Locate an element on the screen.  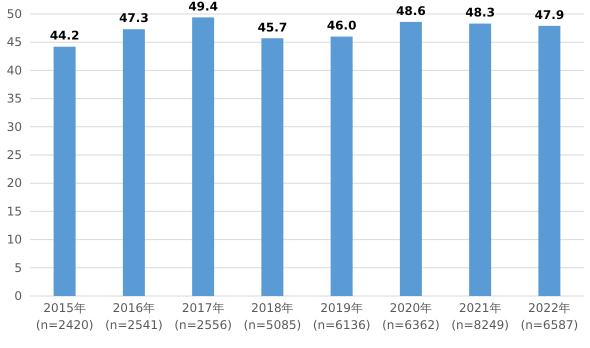
data-label: 47.9 is located at coordinates (549, 15).